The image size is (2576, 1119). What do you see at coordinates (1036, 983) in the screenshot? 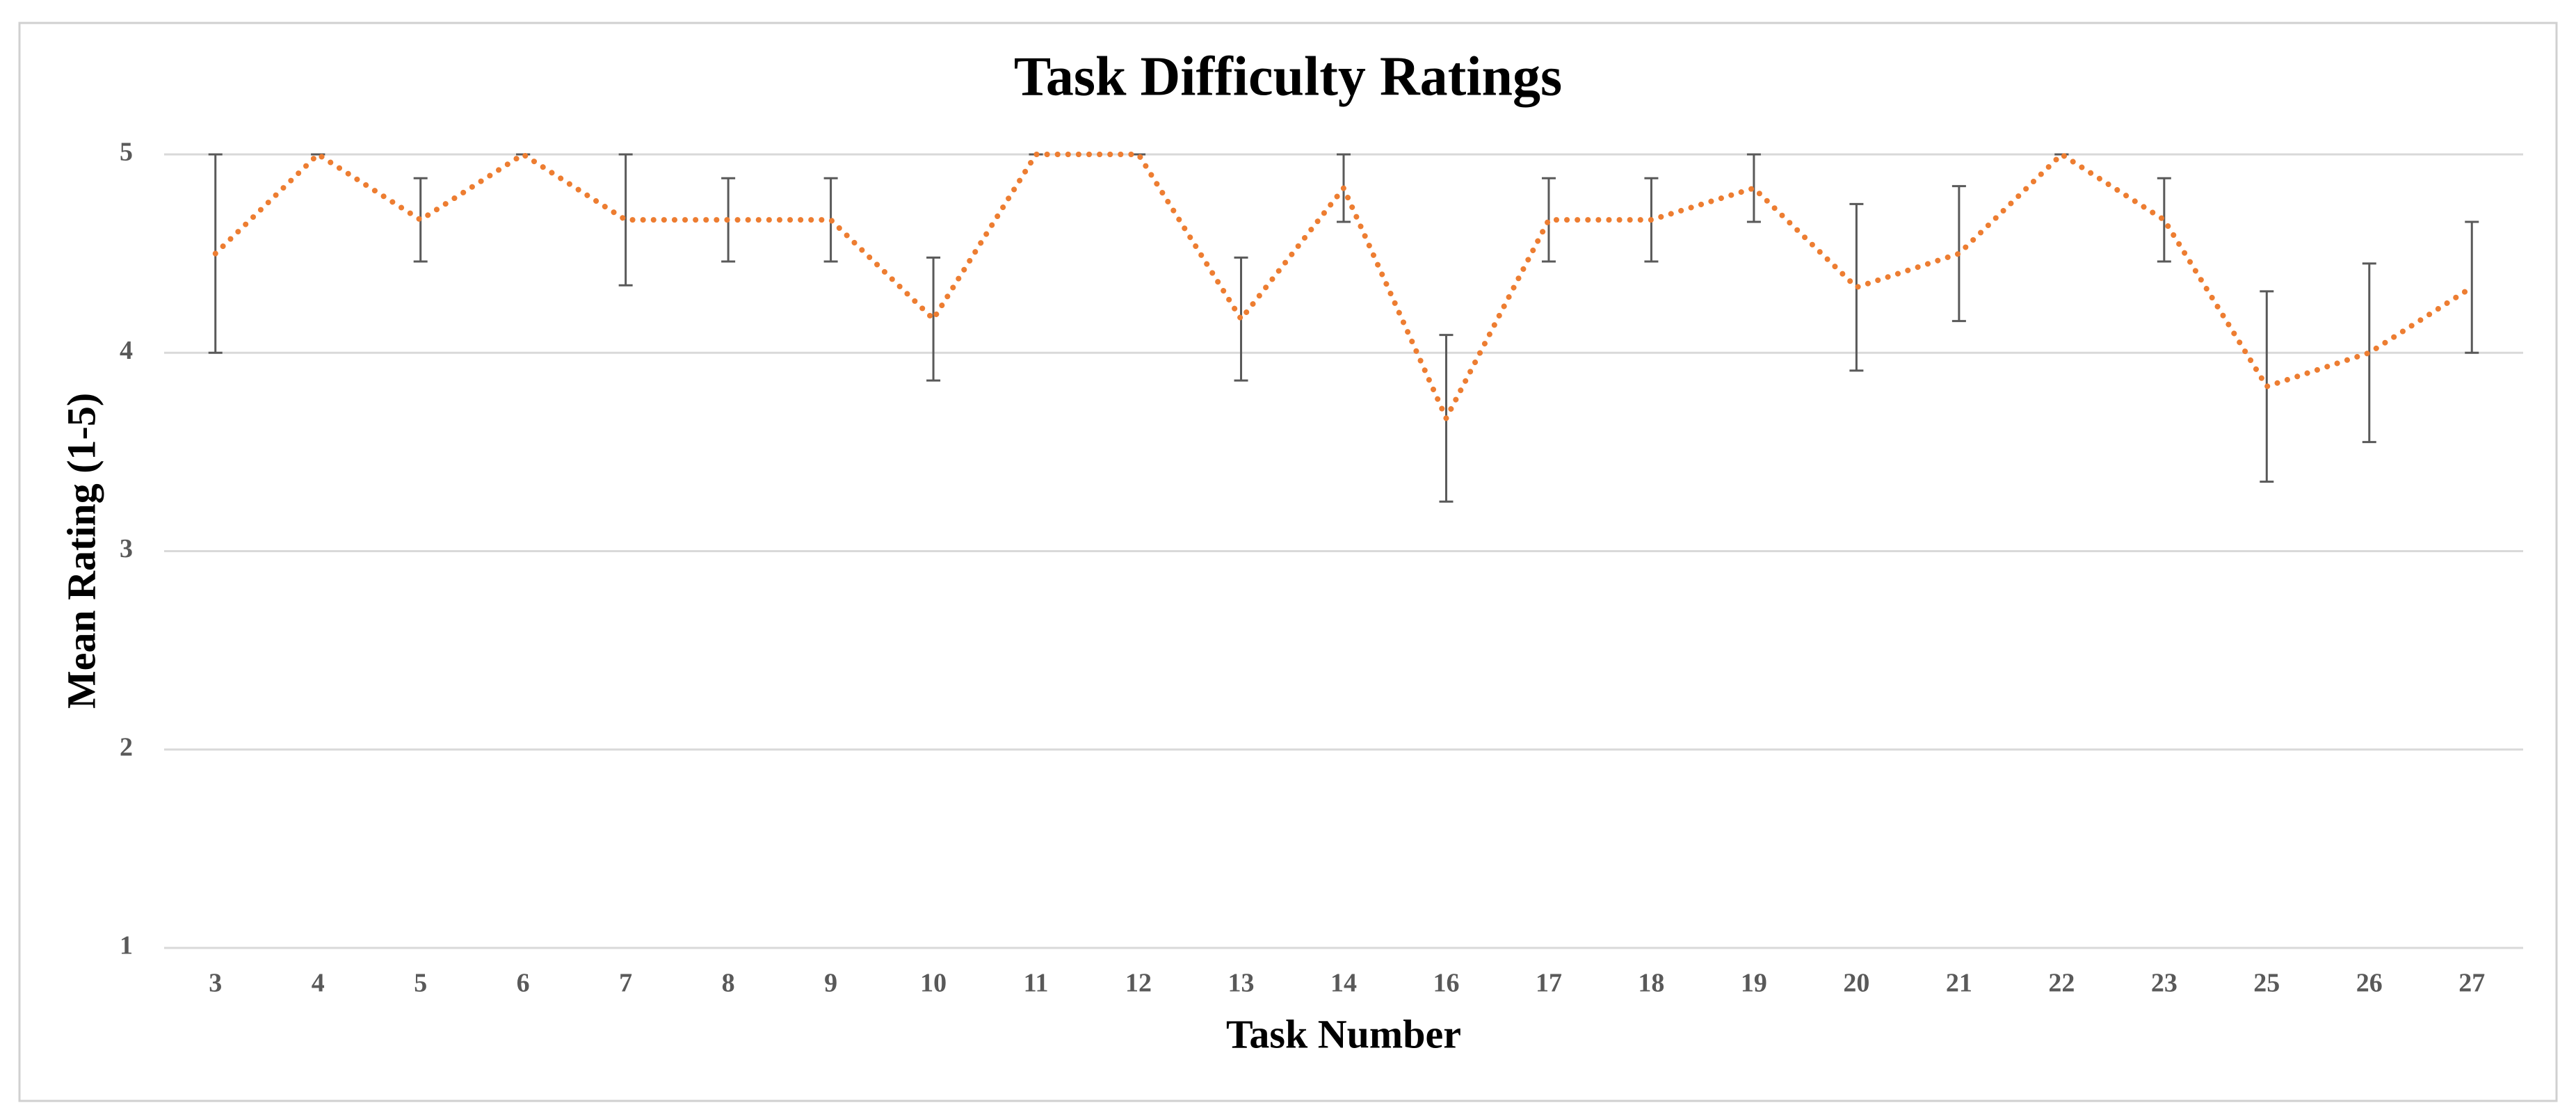
I see `x-tick-label: 11` at bounding box center [1036, 983].